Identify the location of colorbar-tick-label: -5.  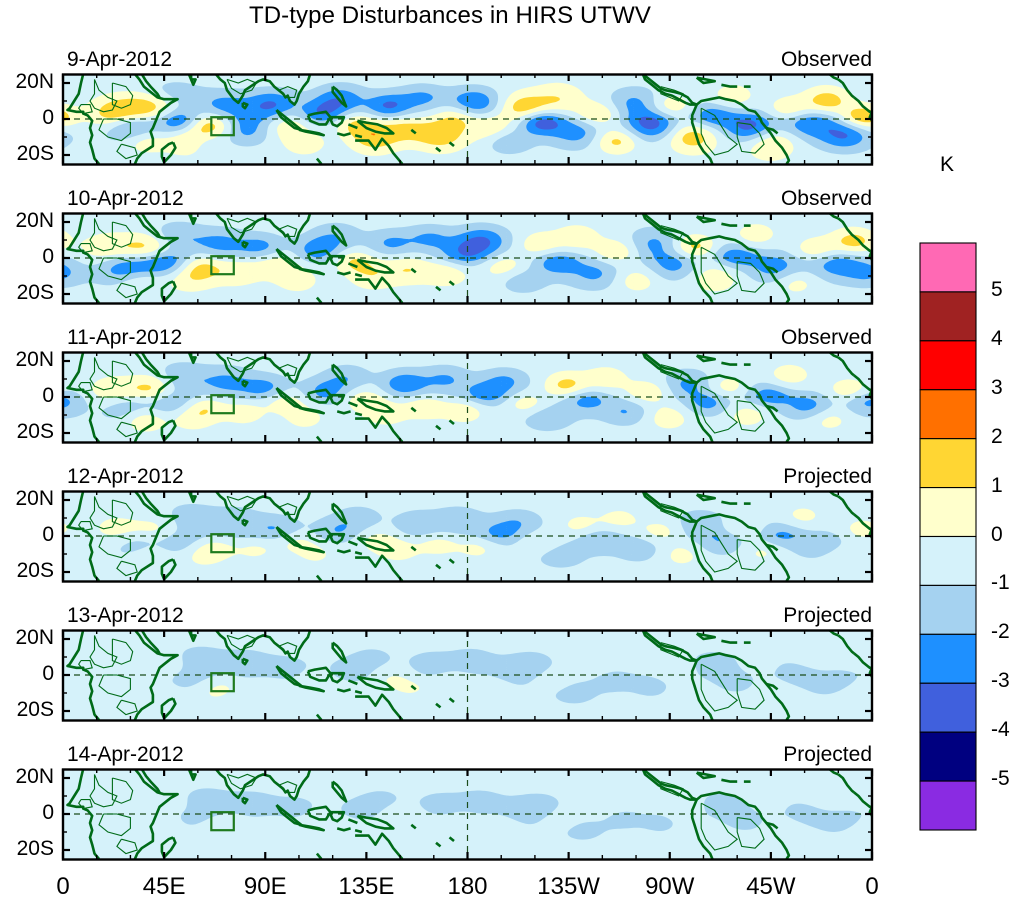
(1000, 779).